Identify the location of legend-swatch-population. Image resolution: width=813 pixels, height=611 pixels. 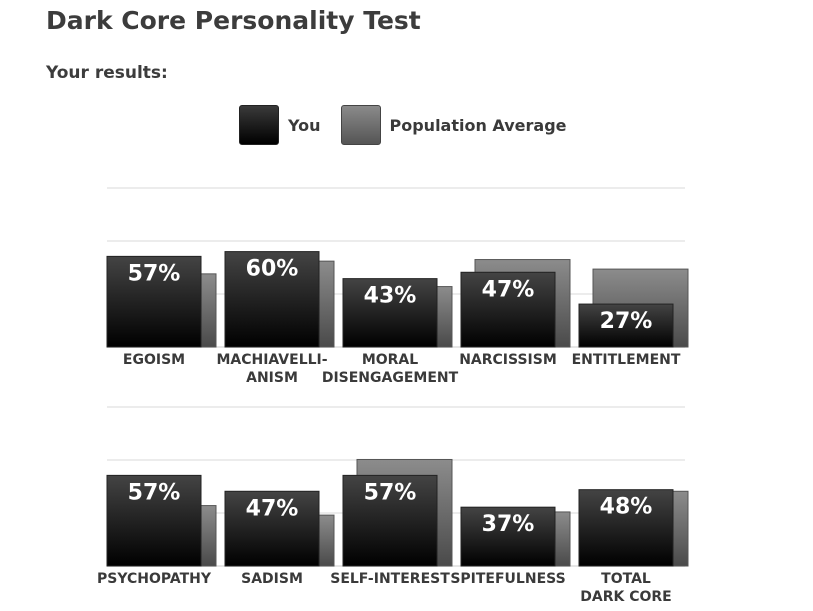
(360, 125).